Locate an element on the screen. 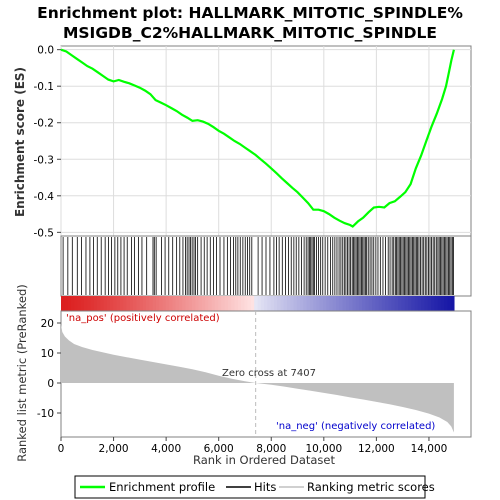 The image size is (500, 500). es-tick-label: -0.2 is located at coordinates (44, 124).